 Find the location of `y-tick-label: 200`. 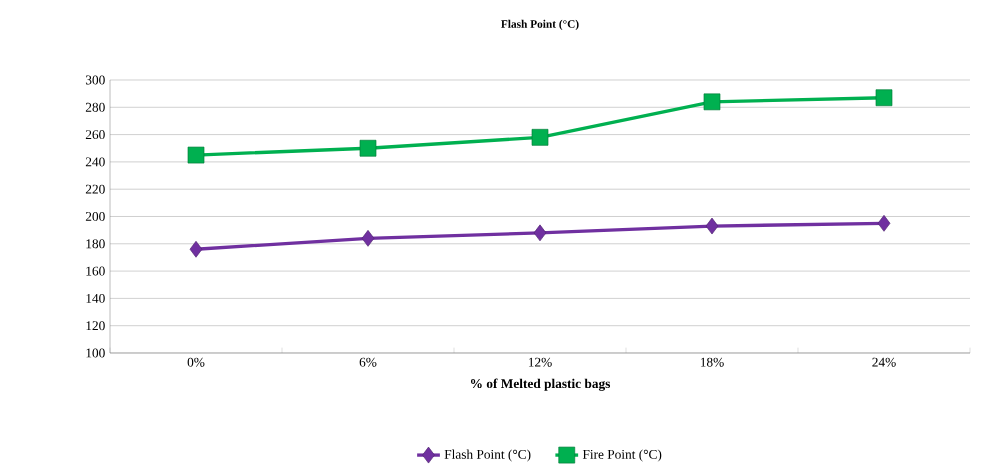

y-tick-label: 200 is located at coordinates (95, 216).